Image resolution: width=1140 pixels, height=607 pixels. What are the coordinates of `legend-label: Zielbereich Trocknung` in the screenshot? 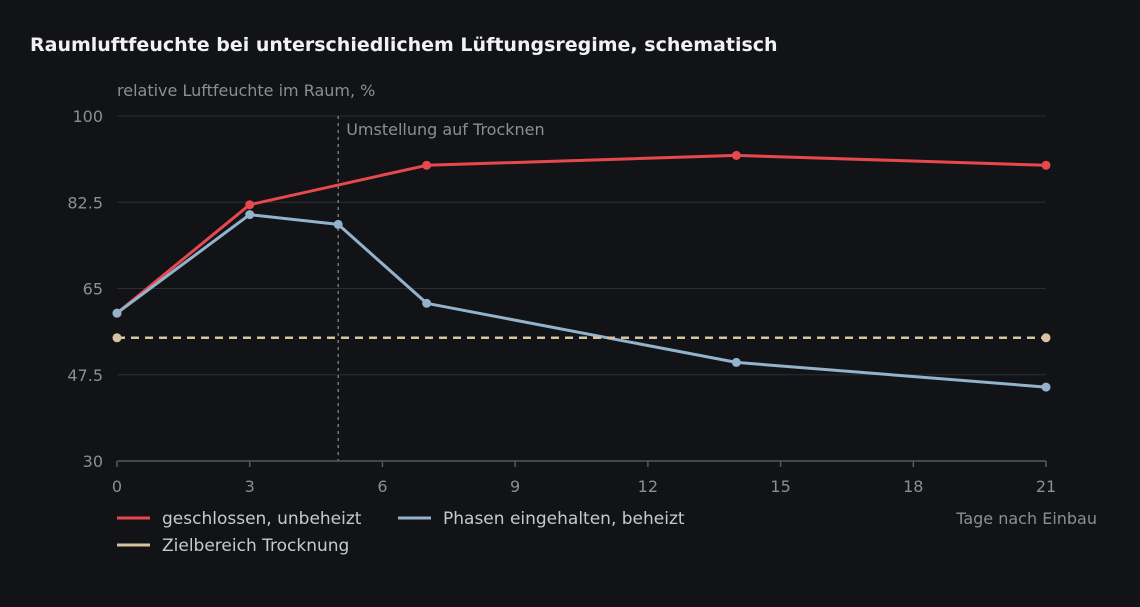 It's located at (255, 546).